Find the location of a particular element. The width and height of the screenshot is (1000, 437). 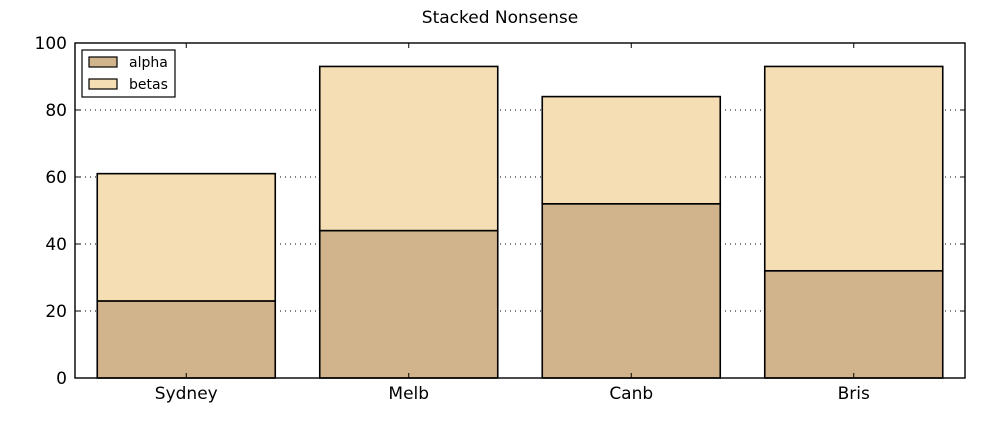

y-tick-label: 60 is located at coordinates (56, 178).